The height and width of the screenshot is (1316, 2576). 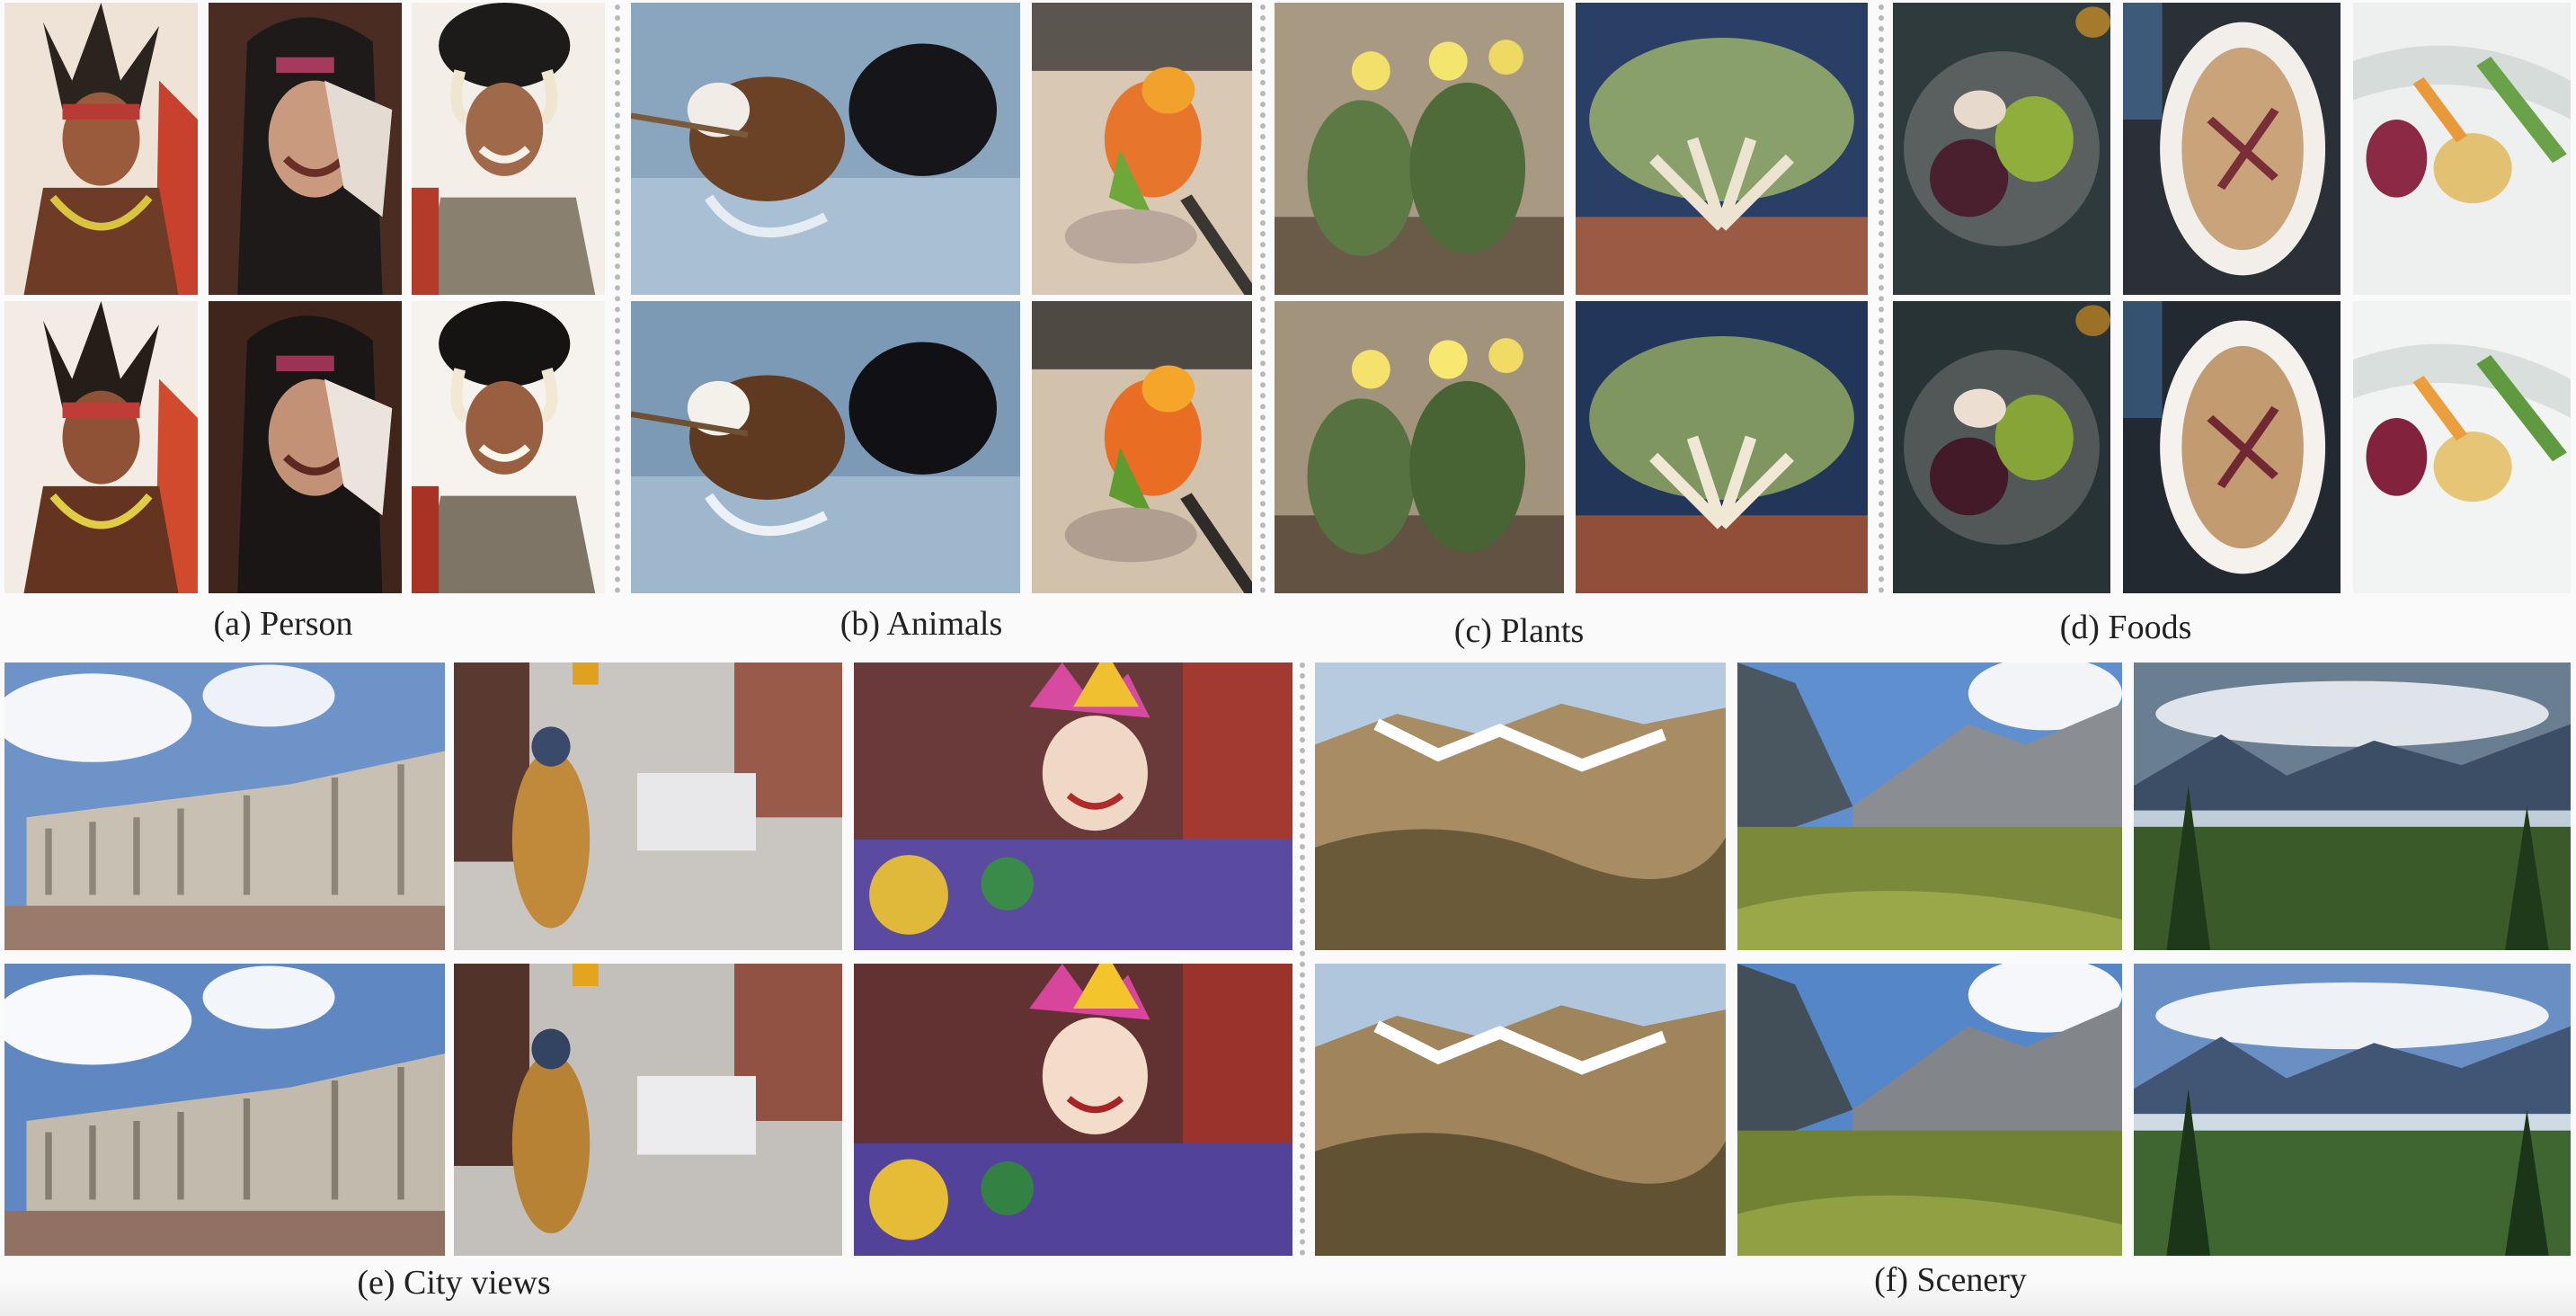 I want to click on photo-palace-building-stylized, so click(x=224, y=806).